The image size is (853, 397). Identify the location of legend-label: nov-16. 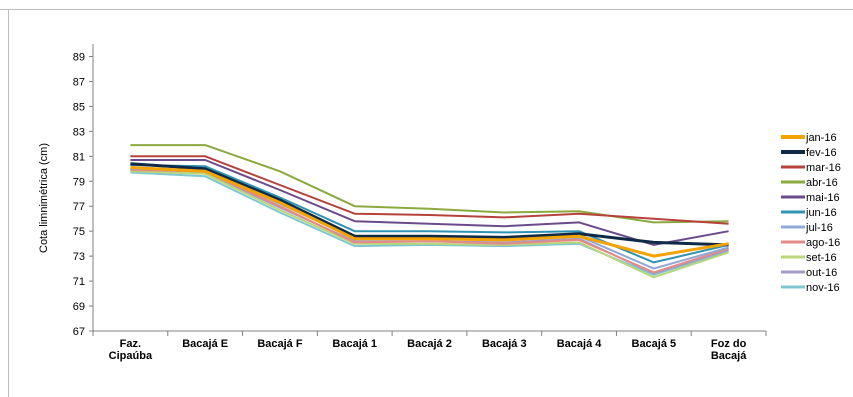
(823, 288).